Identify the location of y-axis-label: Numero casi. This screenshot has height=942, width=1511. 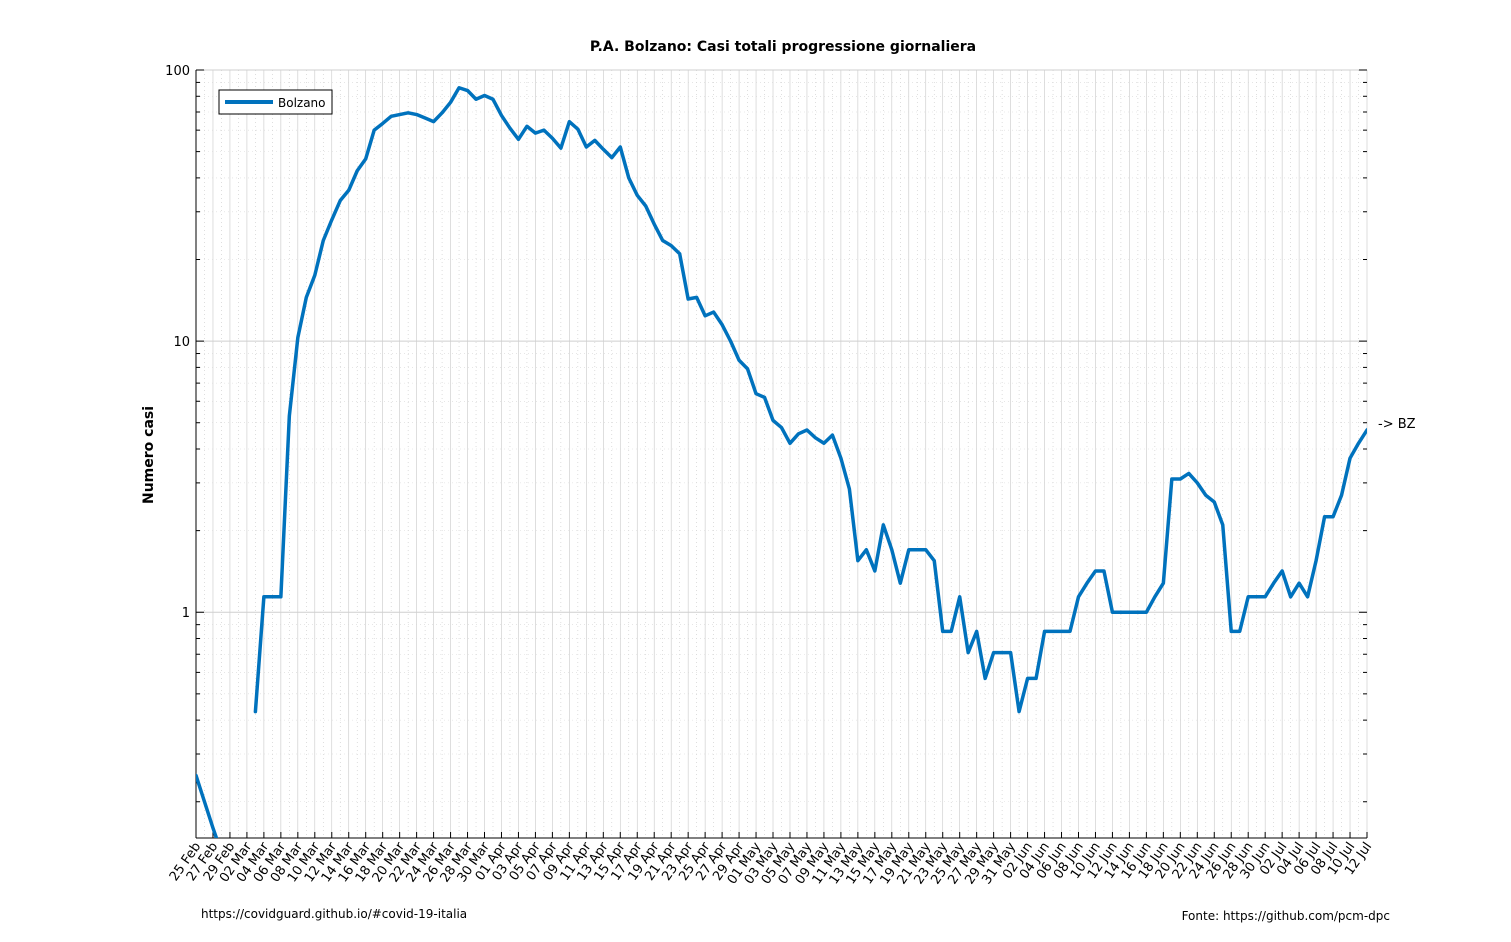
(149, 455).